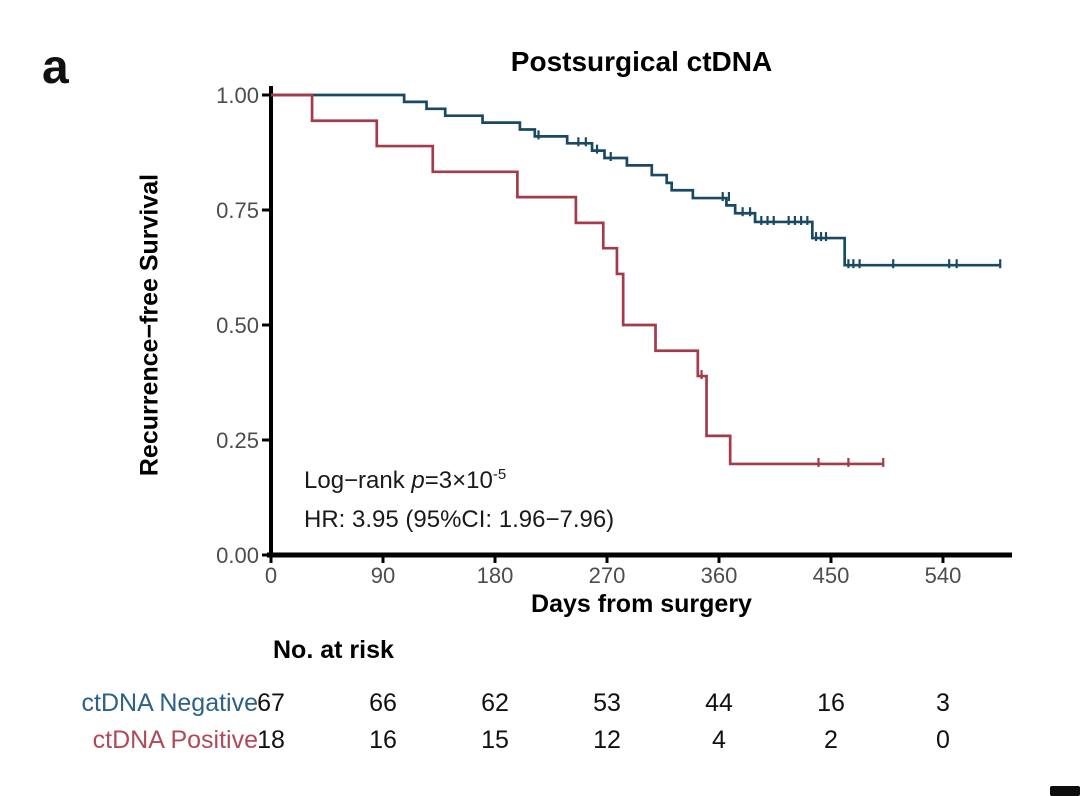 The image size is (1080, 796). Describe the element at coordinates (169, 703) in the screenshot. I see `risk-row-label-negative: ctDNA Negative` at that location.